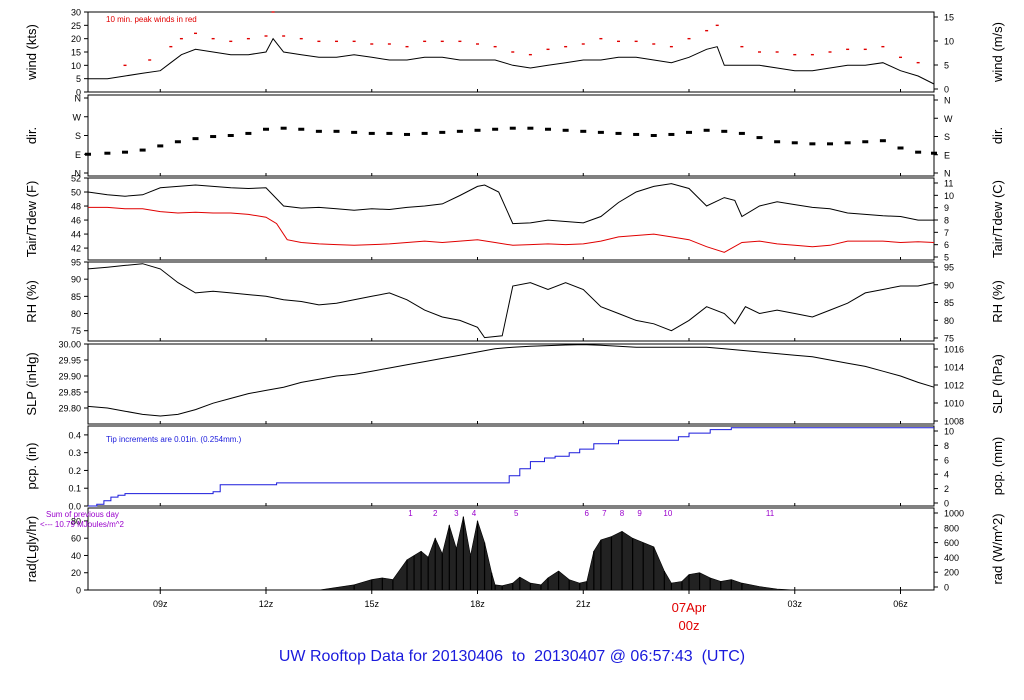  I want to click on y-tick-label-right: 1000, so click(954, 514).